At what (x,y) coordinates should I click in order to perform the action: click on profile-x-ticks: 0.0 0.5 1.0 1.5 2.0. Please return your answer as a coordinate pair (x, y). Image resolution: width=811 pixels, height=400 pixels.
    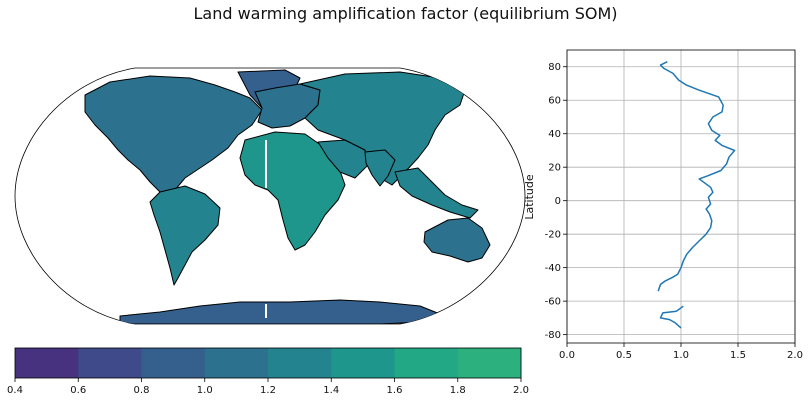
    Looking at the image, I should click on (681, 352).